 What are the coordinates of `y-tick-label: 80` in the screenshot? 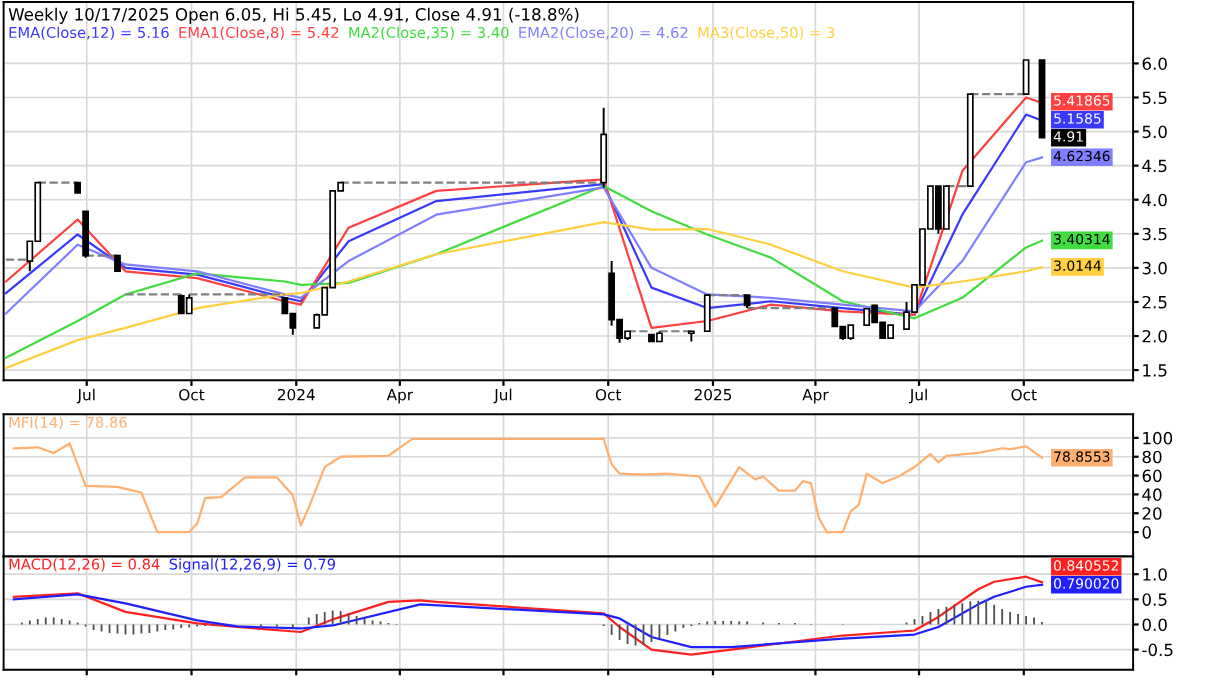 It's located at (1152, 457).